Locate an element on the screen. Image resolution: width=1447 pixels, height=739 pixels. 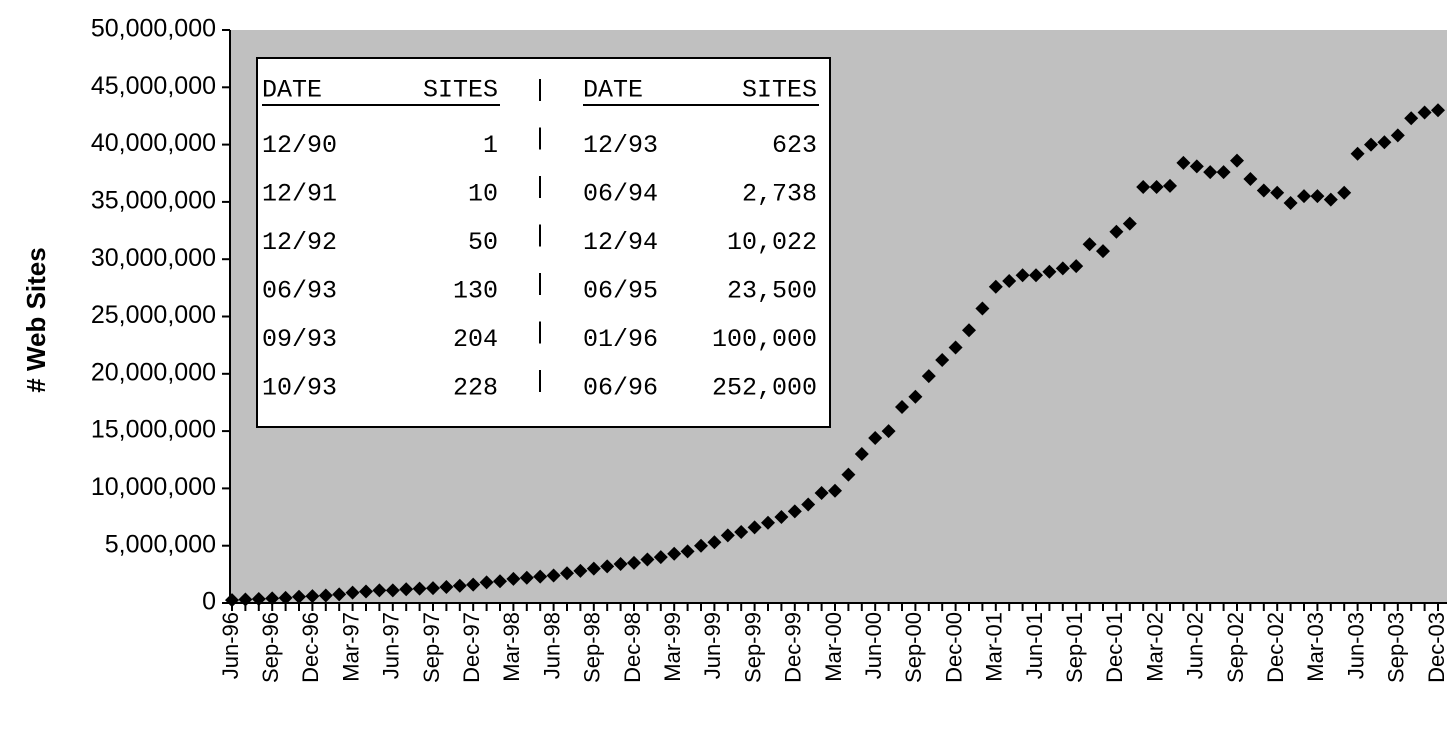
table-cell: 10 is located at coordinates (483, 194).